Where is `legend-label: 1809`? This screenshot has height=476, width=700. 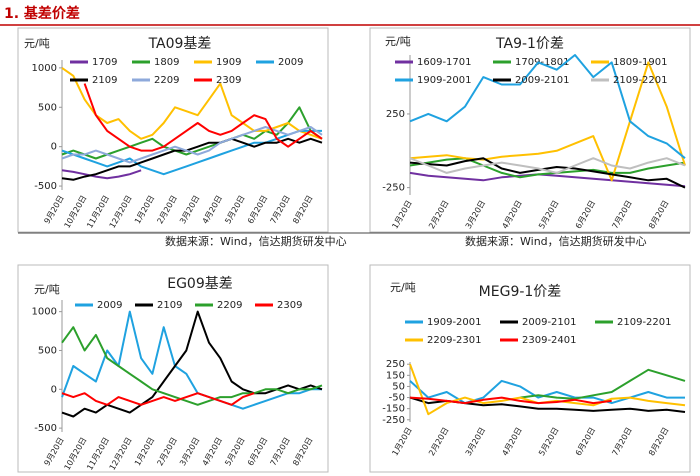
legend-label: 1809 is located at coordinates (166, 62).